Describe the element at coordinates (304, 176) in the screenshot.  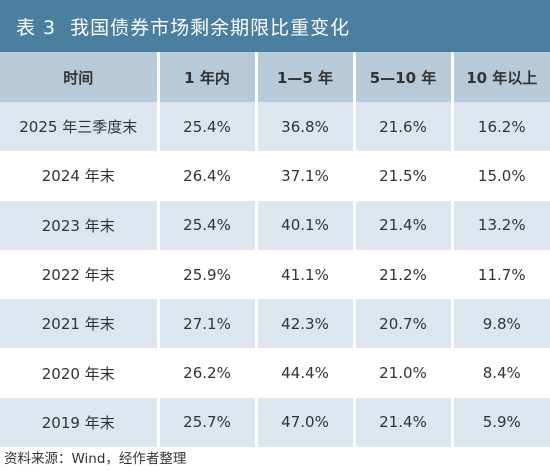
I see `cell-value: 37.1%` at that location.